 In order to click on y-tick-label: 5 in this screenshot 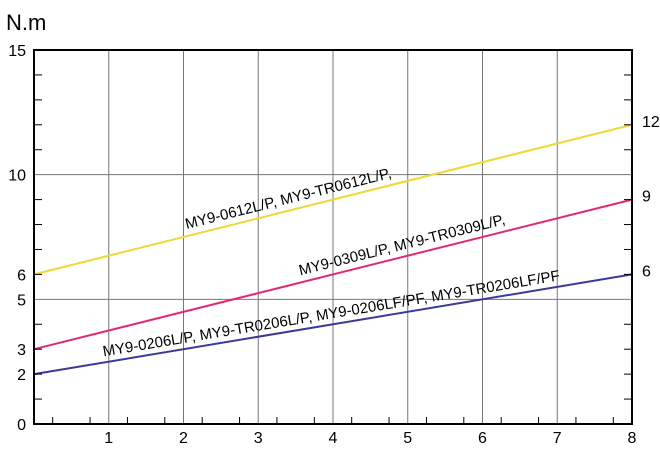, I will do `click(21, 300)`.